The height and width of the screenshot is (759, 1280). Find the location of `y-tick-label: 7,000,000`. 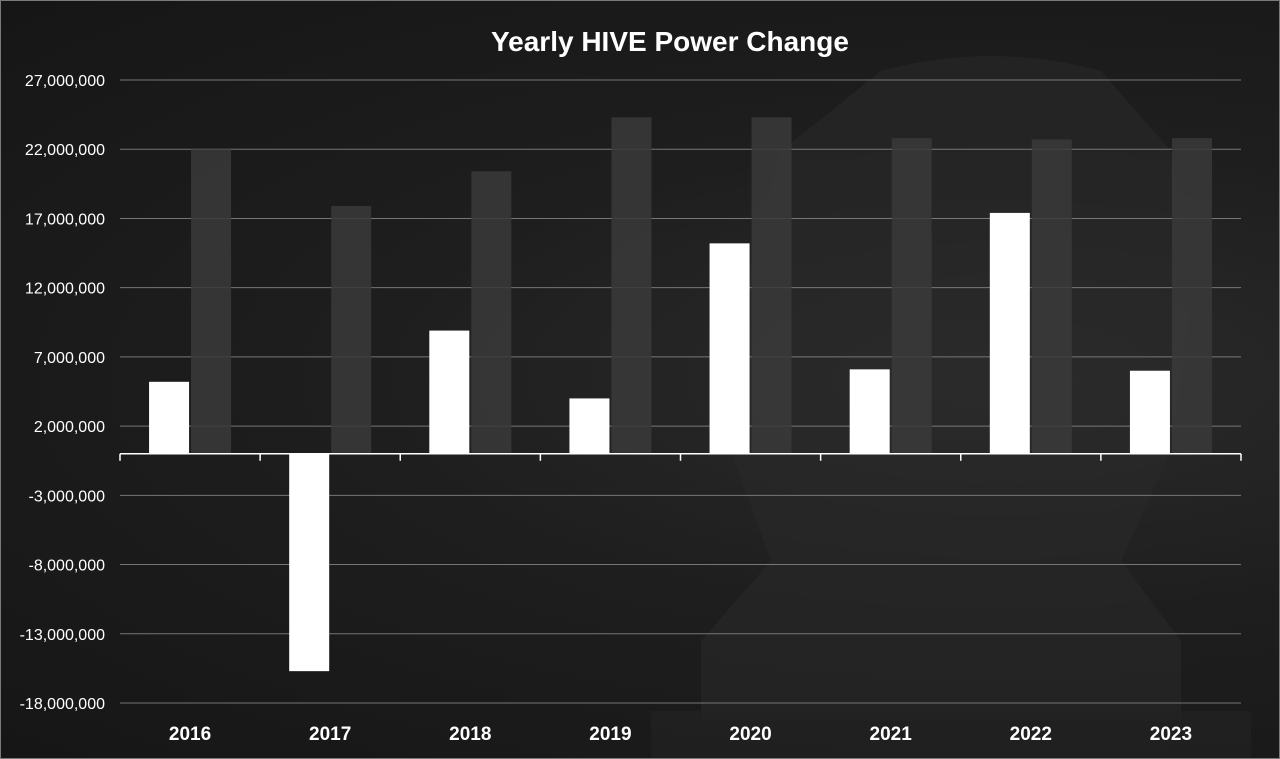

y-tick-label: 7,000,000 is located at coordinates (69, 358).